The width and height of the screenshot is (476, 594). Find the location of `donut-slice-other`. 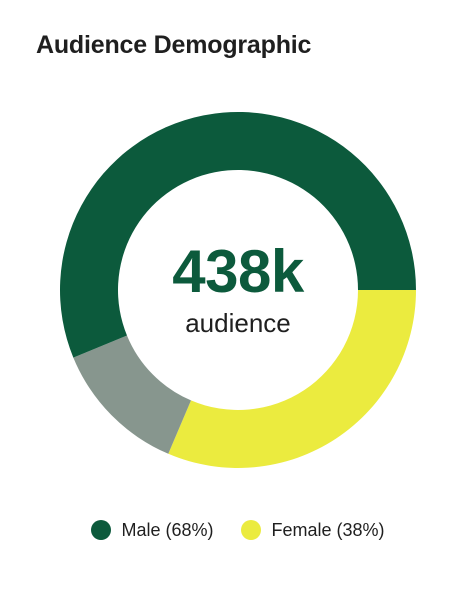

donut-slice-other is located at coordinates (132, 394).